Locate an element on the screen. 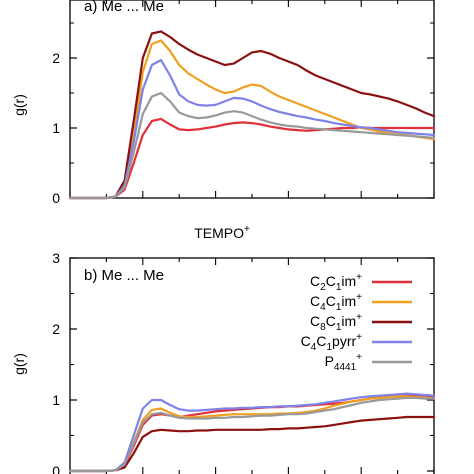 The width and height of the screenshot is (474, 474). legend-item: C4C1im+ is located at coordinates (361, 302).